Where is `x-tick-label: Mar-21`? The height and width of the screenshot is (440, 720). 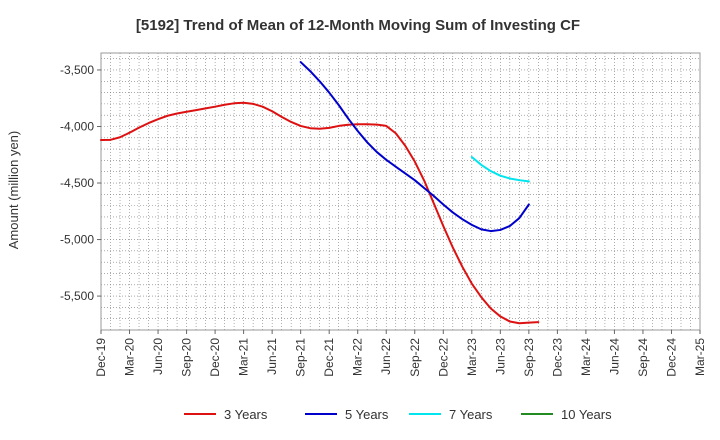 x-tick-label: Mar-21 is located at coordinates (244, 357).